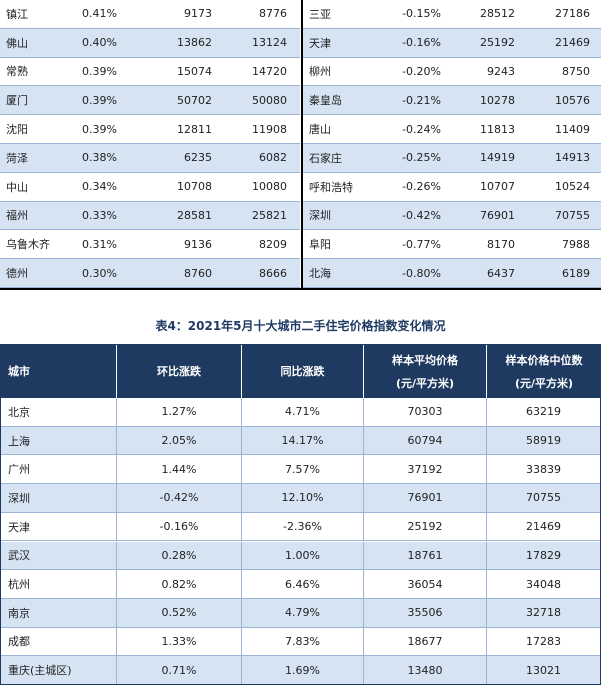 This screenshot has width=601, height=685. I want to click on avg-price: 10708, so click(194, 187).